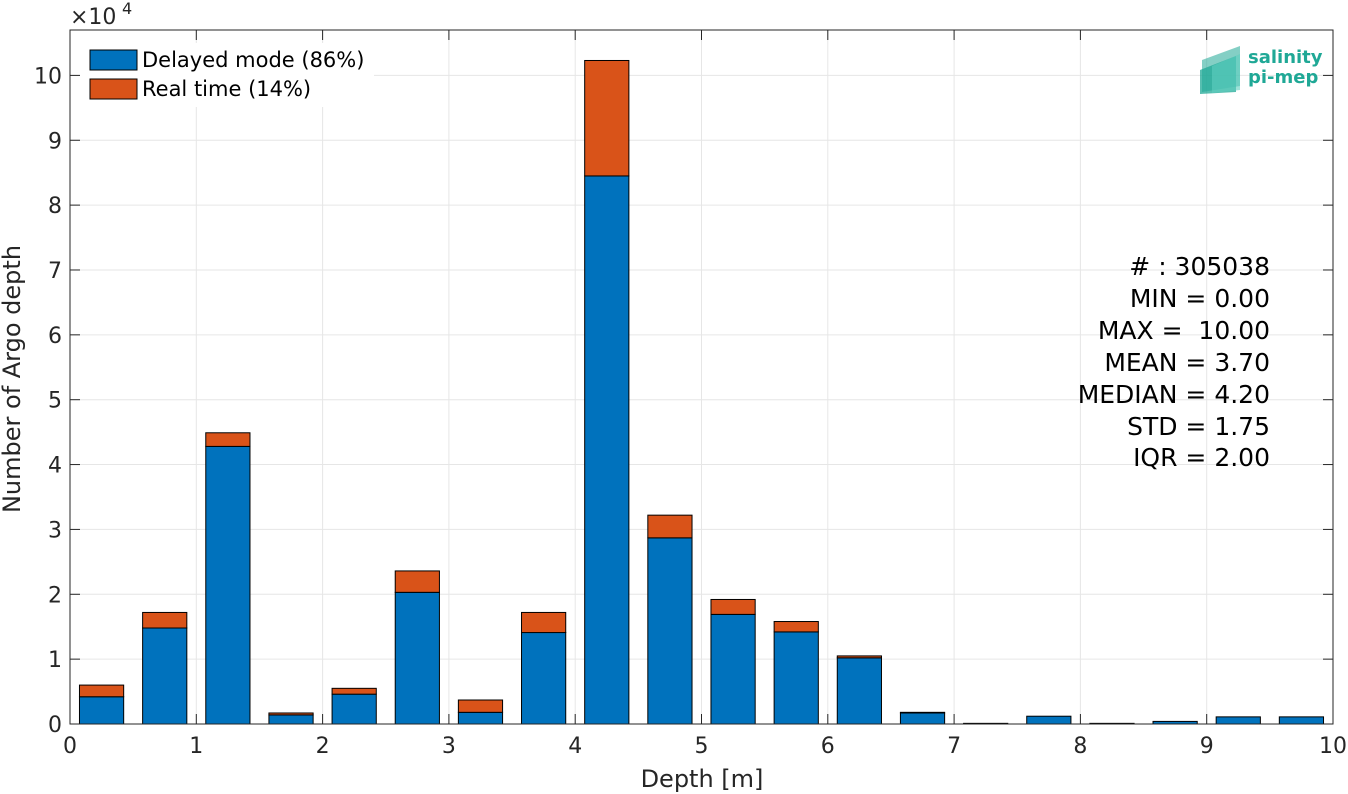 The width and height of the screenshot is (1348, 794). I want to click on y-tick-label: 10, so click(48, 76).